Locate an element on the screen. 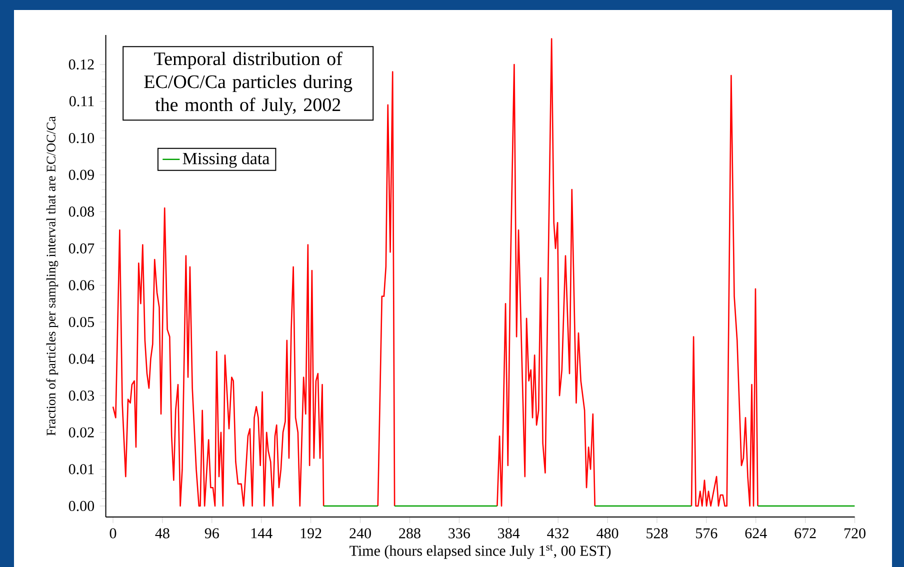 This screenshot has height=567, width=904. y-tick-label: 0.00 is located at coordinates (81, 506).